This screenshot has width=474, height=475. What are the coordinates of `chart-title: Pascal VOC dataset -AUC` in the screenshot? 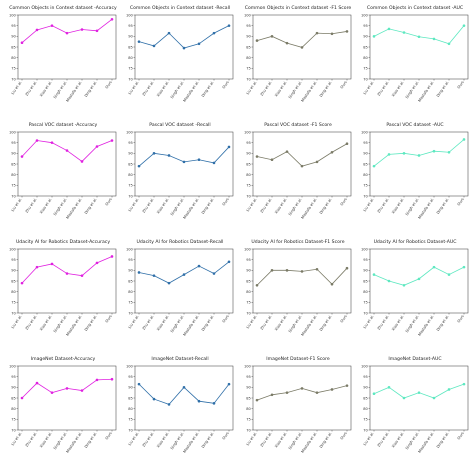 It's located at (415, 125).